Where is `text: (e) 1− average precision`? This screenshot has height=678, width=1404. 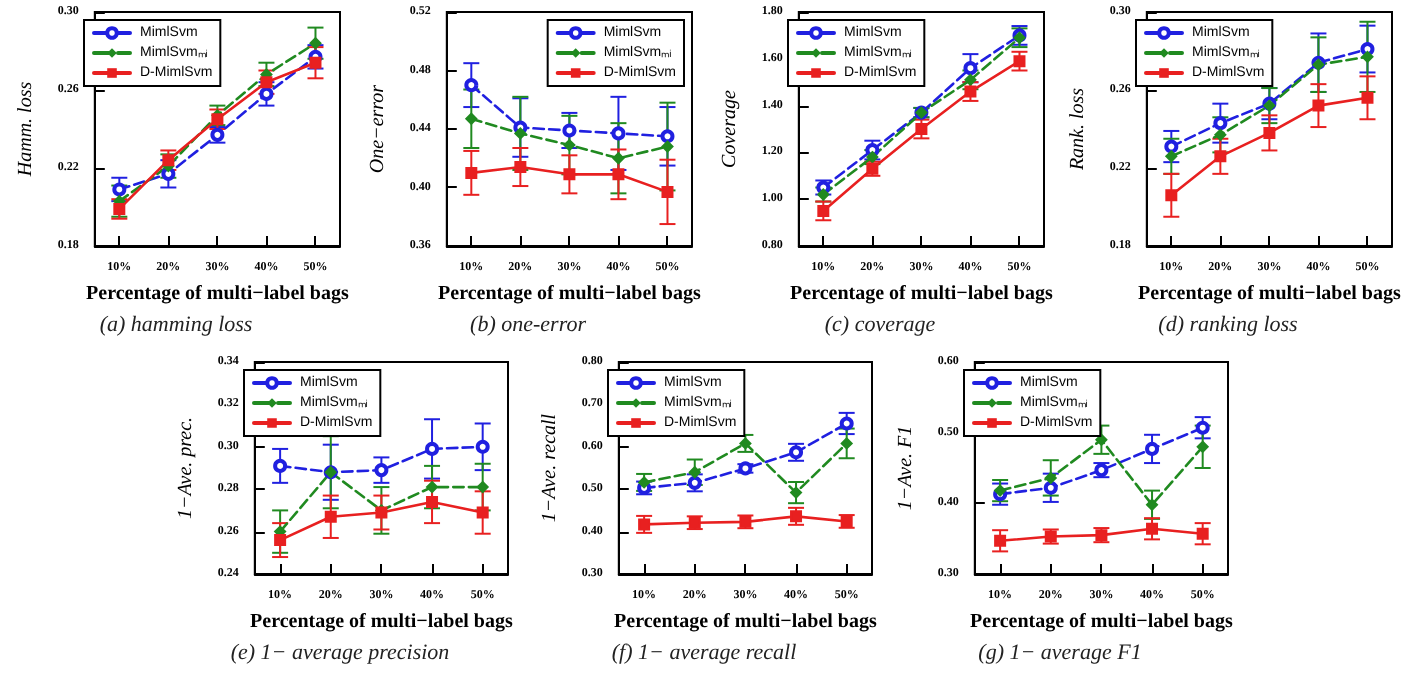 text: (e) 1− average precision is located at coordinates (340, 653).